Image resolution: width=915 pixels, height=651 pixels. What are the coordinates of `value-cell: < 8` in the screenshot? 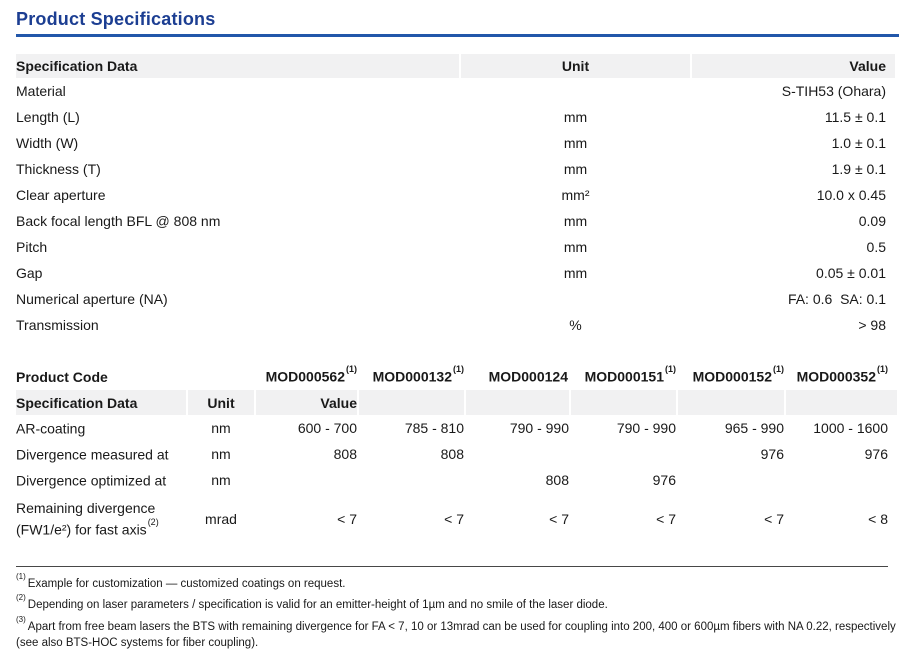 It's located at (878, 518).